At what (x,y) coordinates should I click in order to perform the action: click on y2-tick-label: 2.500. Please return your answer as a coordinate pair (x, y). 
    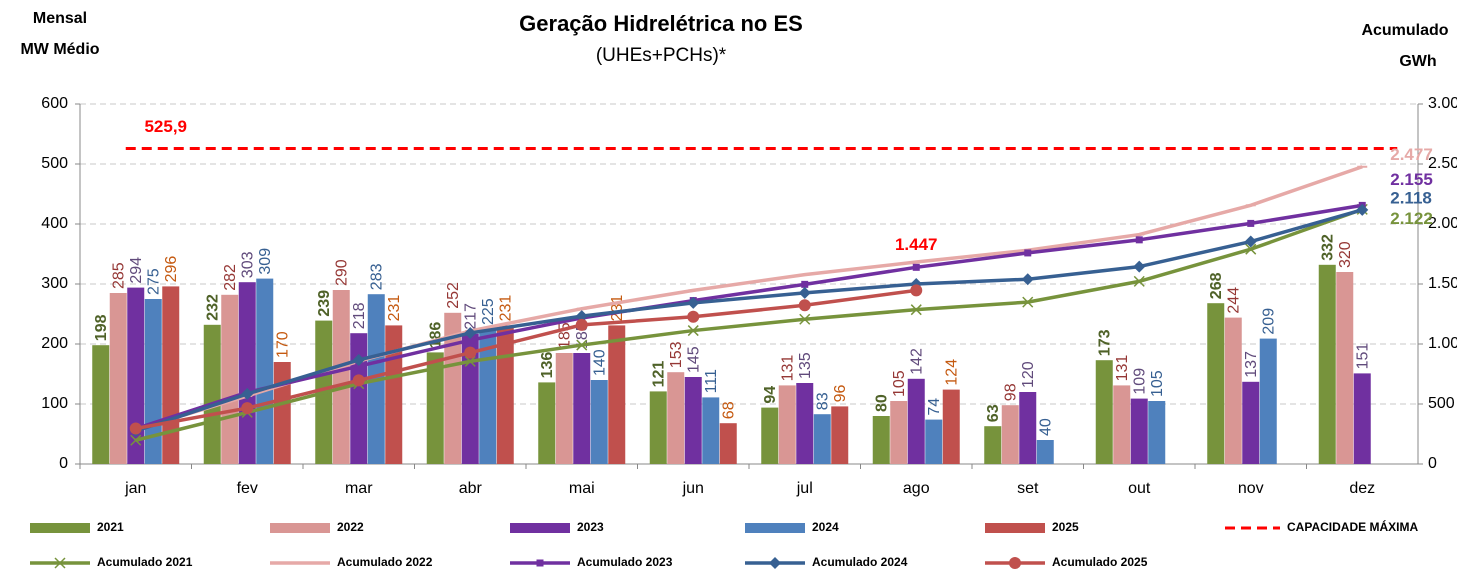
    Looking at the image, I should click on (1442, 163).